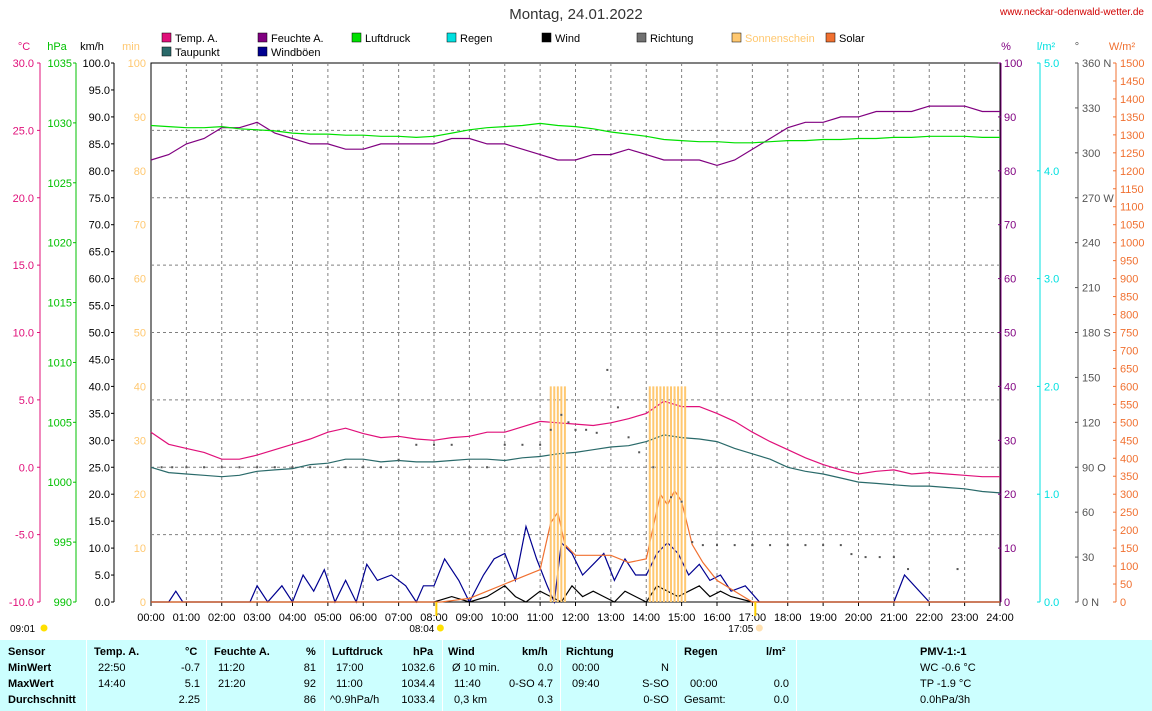 Image resolution: width=1152 pixels, height=711 pixels. Describe the element at coordinates (1096, 334) in the screenshot. I see `y-tick-label-direction_deg: 180 S` at that location.